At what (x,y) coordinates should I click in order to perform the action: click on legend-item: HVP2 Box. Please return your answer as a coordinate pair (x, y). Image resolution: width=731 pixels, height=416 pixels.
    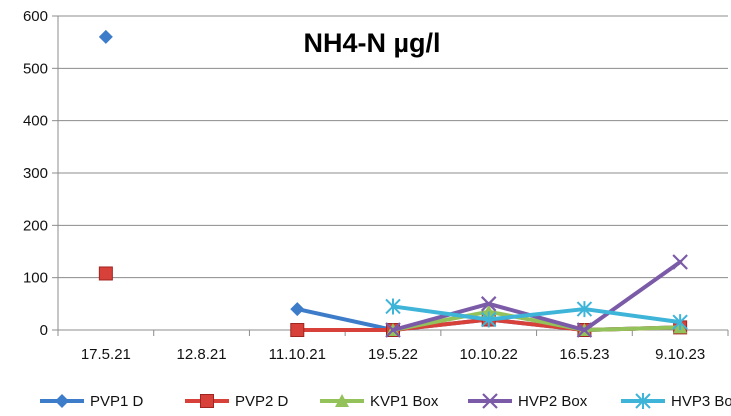
    Looking at the image, I should click on (528, 401).